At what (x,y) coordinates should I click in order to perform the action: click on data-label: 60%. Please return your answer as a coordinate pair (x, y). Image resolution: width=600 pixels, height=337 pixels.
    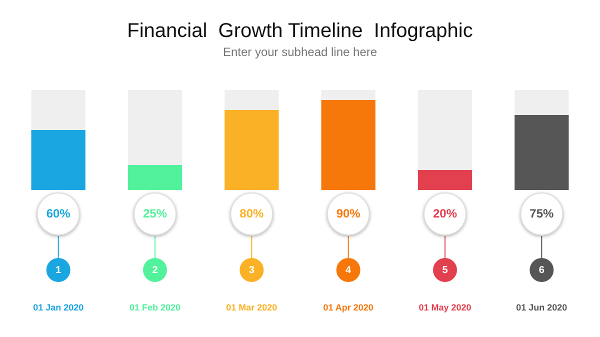
    Looking at the image, I should click on (58, 213).